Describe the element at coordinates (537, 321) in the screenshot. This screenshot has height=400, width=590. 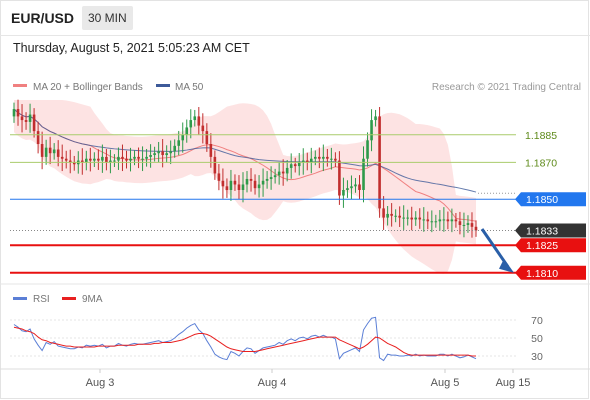
I see `rsi-tick-label: 70` at that location.